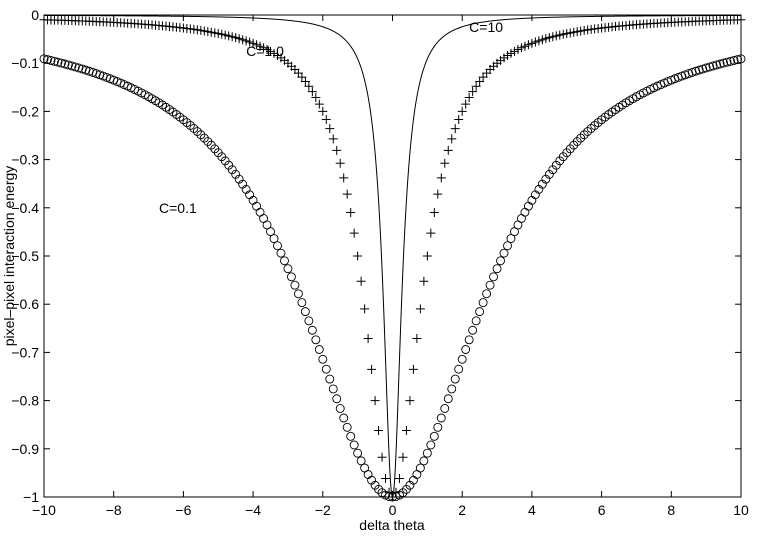  I want to click on x-tick-label: 8, so click(671, 510).